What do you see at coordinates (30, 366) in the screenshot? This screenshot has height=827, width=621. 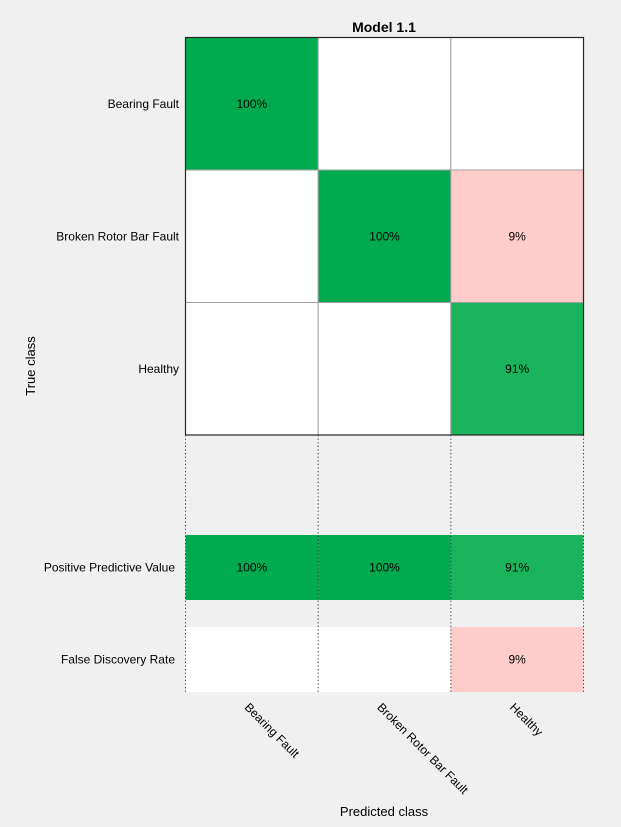 I see `y-axis-label: True class` at bounding box center [30, 366].